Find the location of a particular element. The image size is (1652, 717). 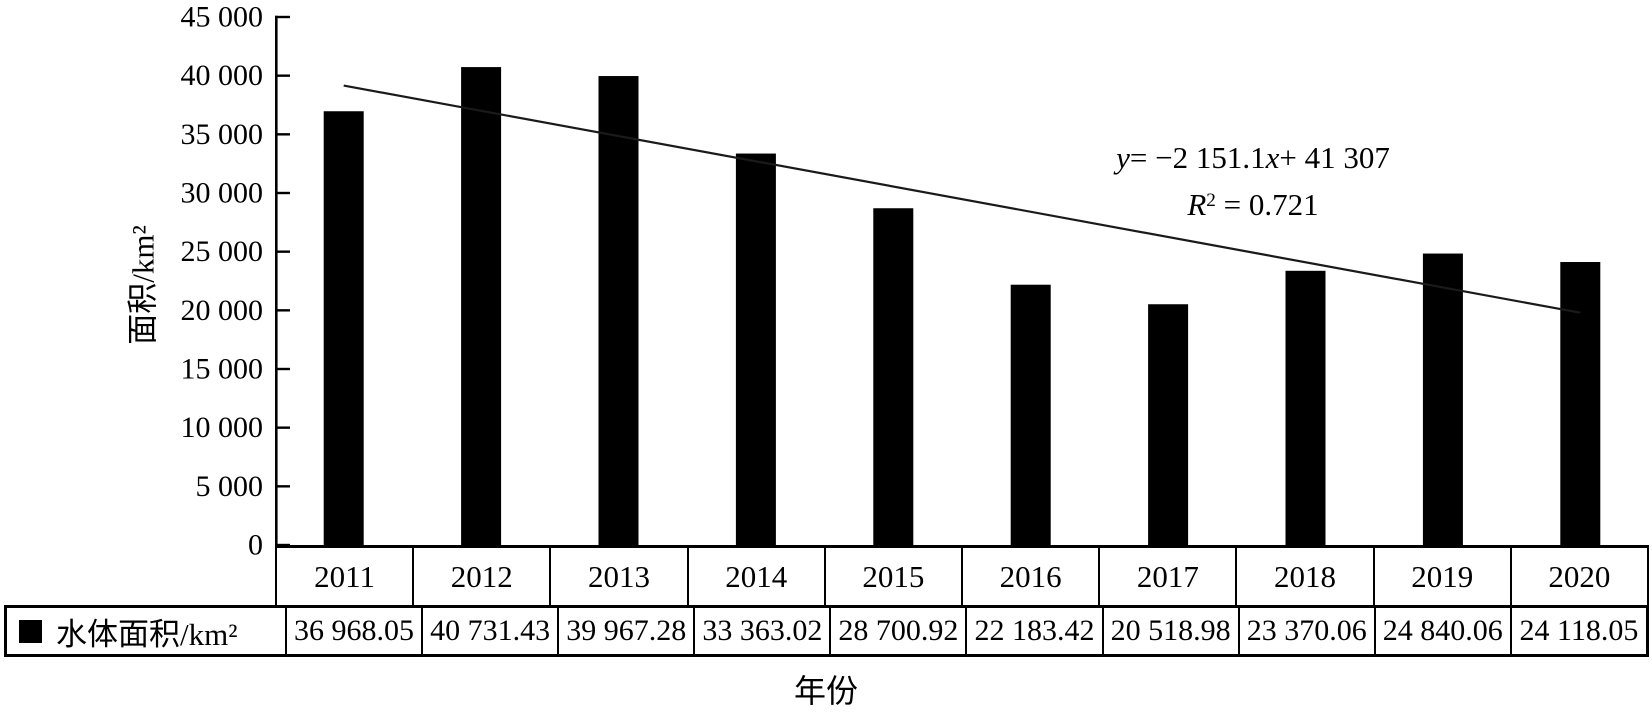

trendline-r-squared-line: R2 = 0.721 is located at coordinates (1253, 207).